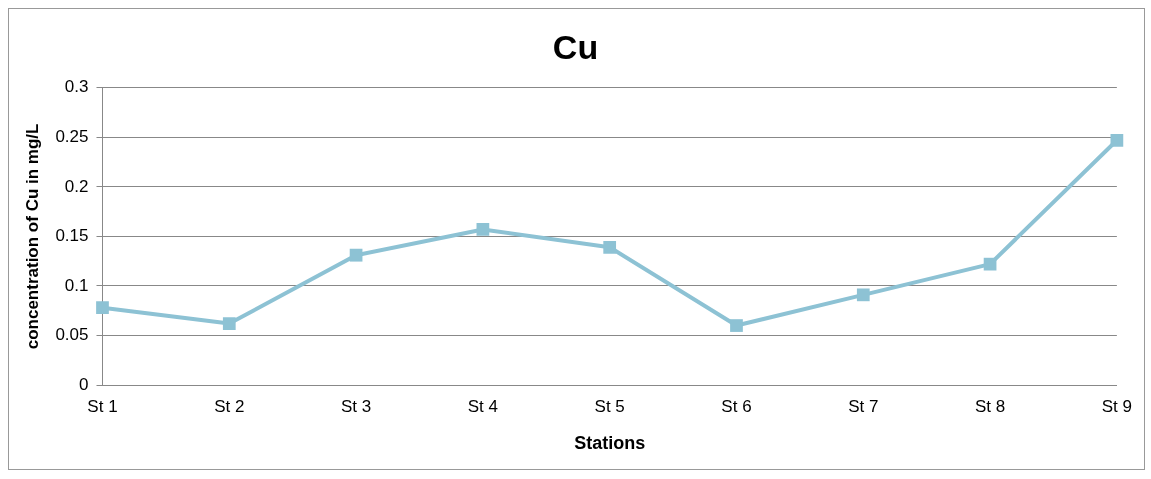 Image resolution: width=1151 pixels, height=479 pixels. What do you see at coordinates (76, 87) in the screenshot?
I see `y-tick-label: 0.3` at bounding box center [76, 87].